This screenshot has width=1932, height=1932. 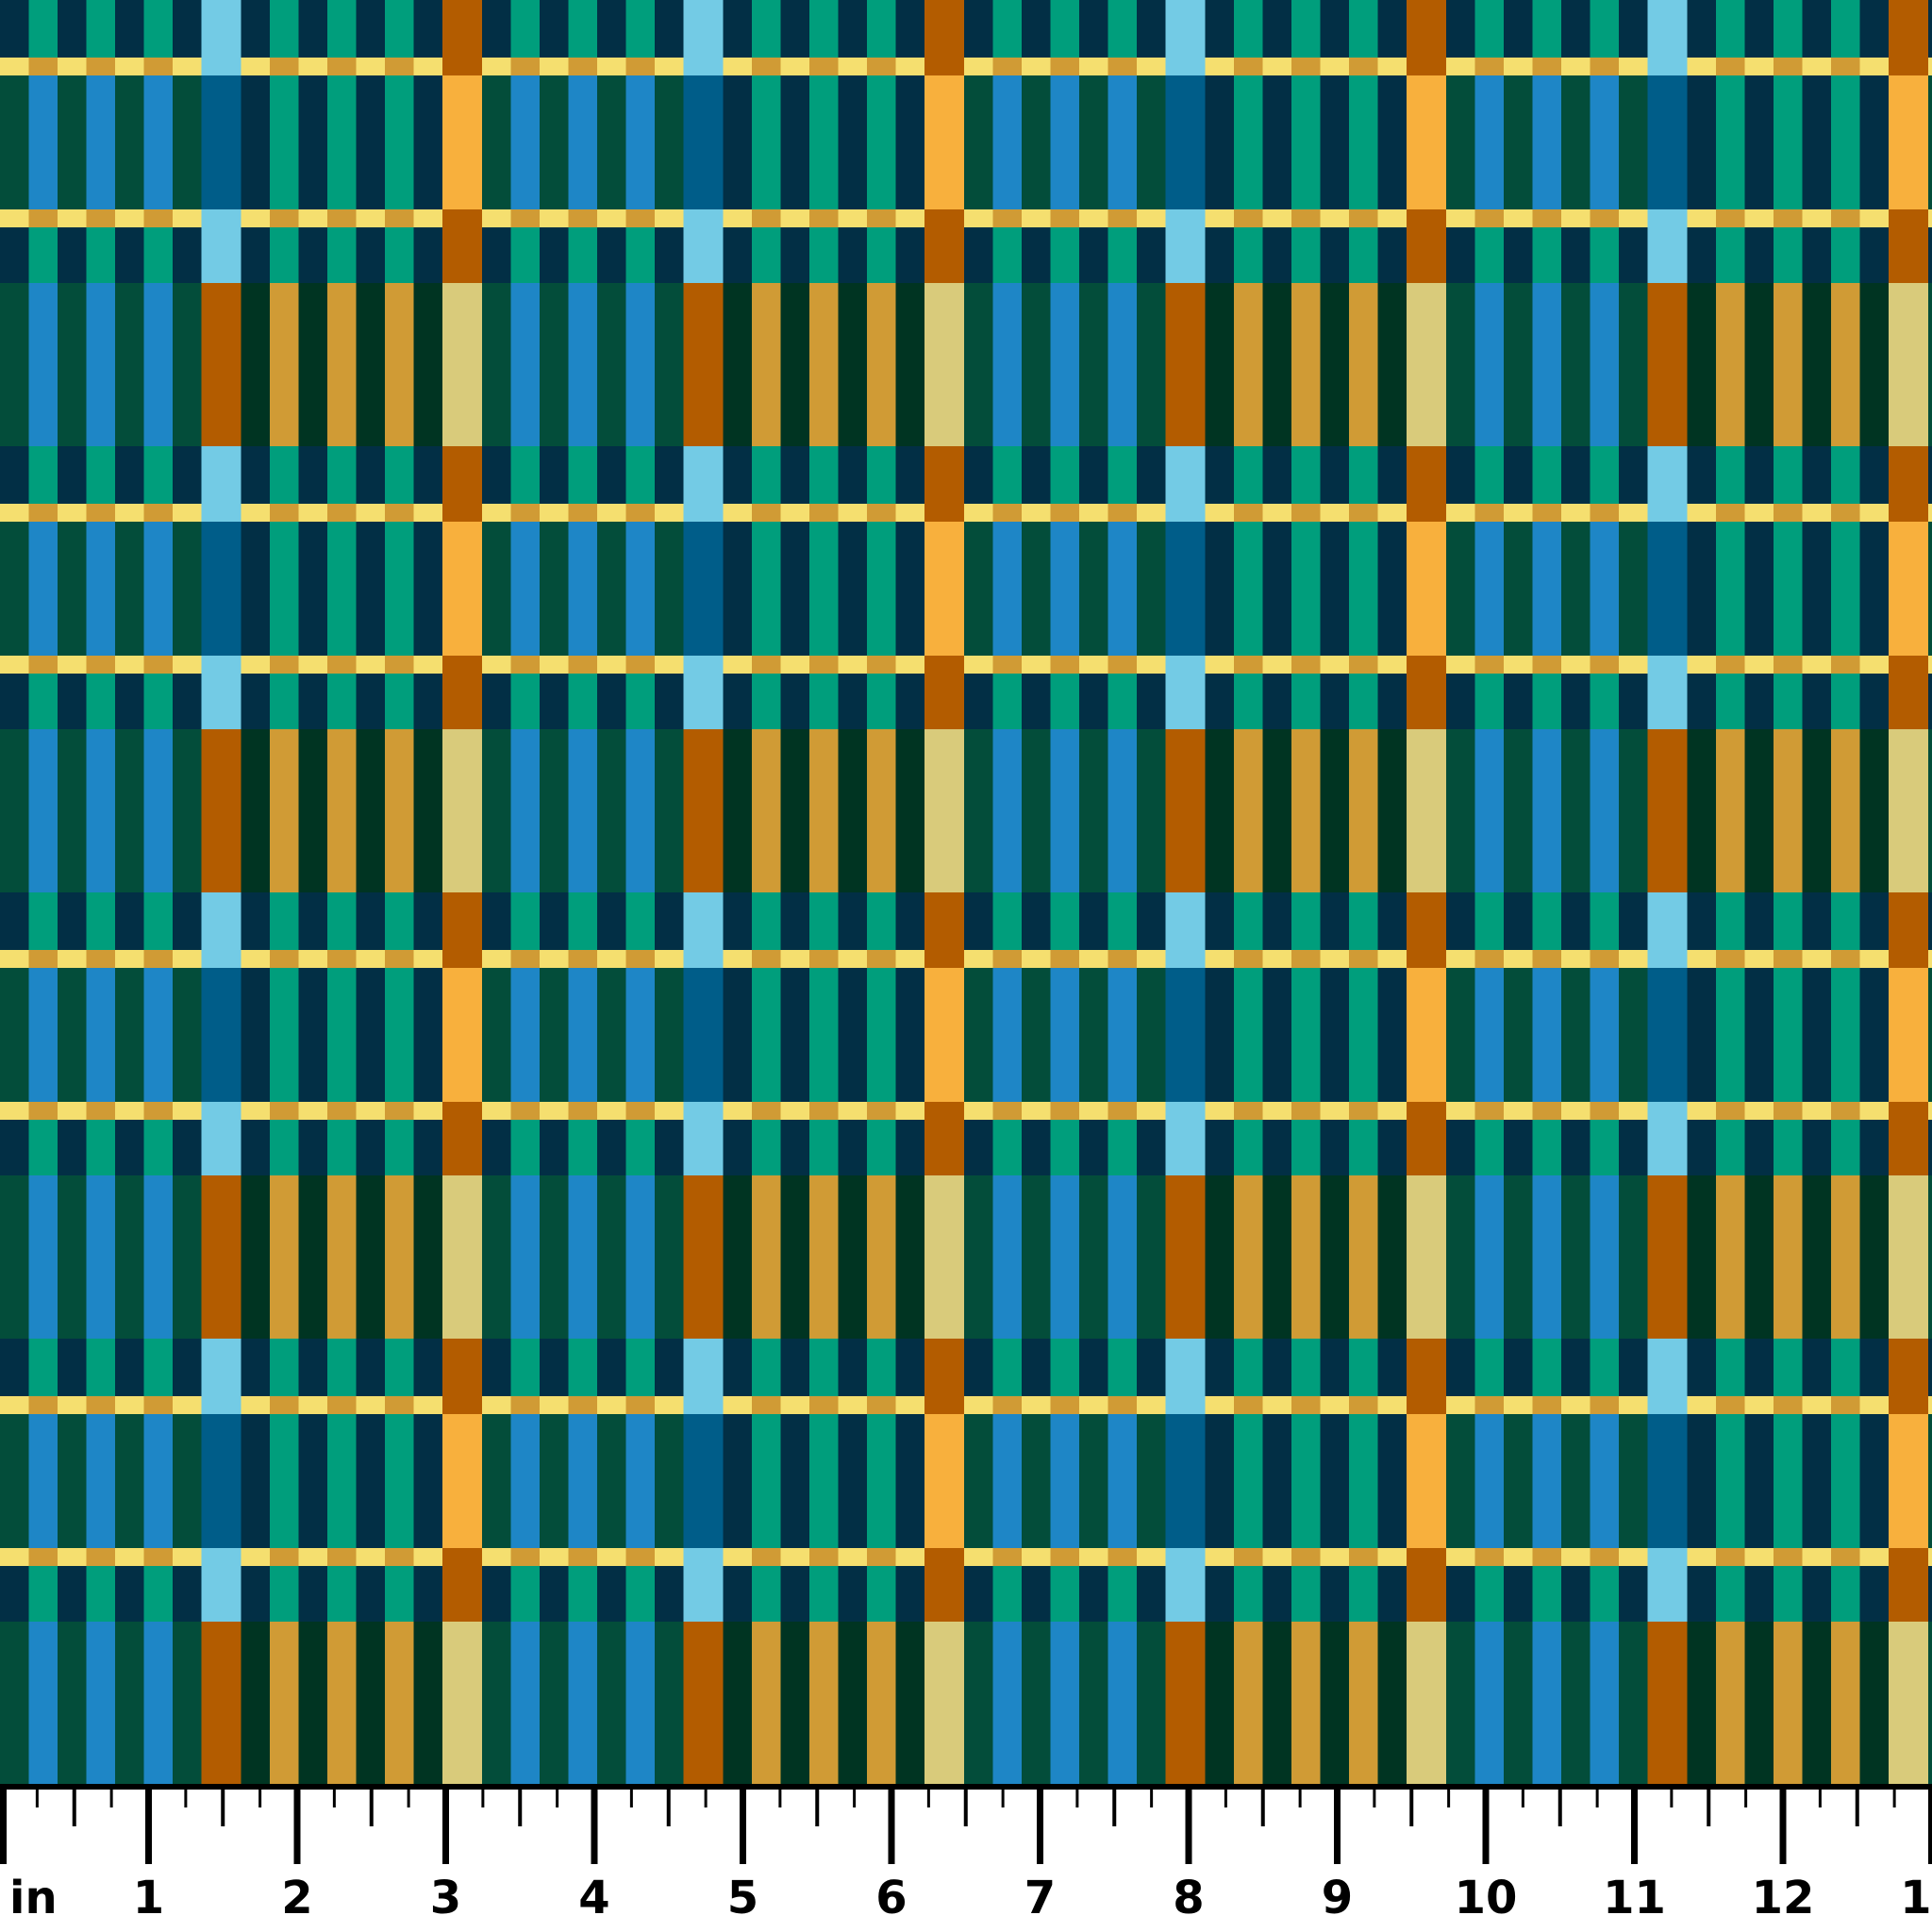 What do you see at coordinates (966, 1704) in the screenshot?
I see `fabric-row-C` at bounding box center [966, 1704].